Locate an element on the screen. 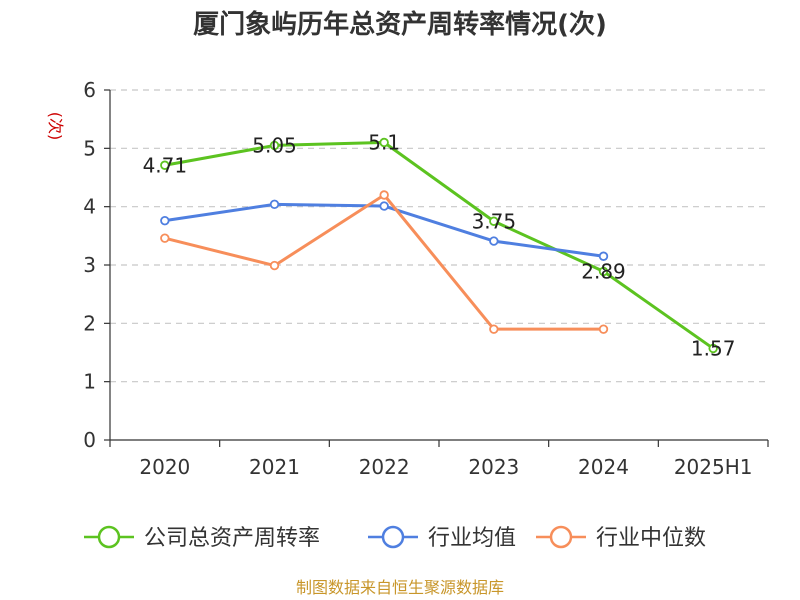  data-label-0: 4.71 is located at coordinates (165, 165).